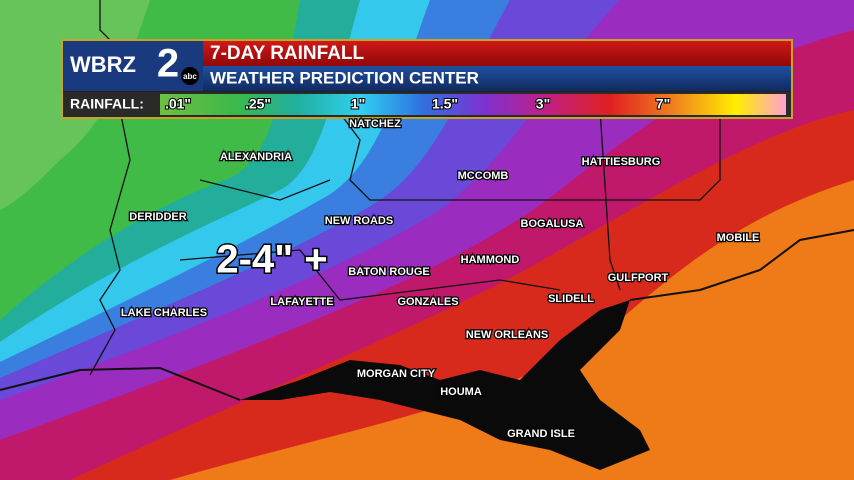  What do you see at coordinates (287, 53) in the screenshot?
I see `title: 7-DAY RAINFALL` at bounding box center [287, 53].